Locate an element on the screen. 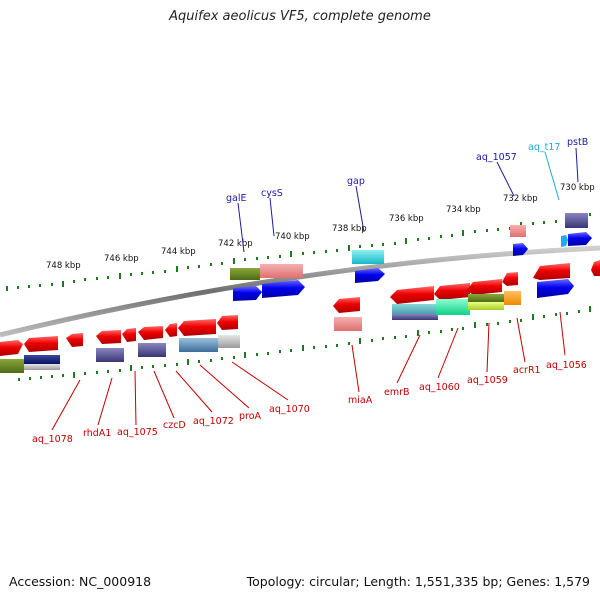 Image resolution: width=600 pixels, height=600 pixels. kbp-label: 734 kbp is located at coordinates (463, 210).